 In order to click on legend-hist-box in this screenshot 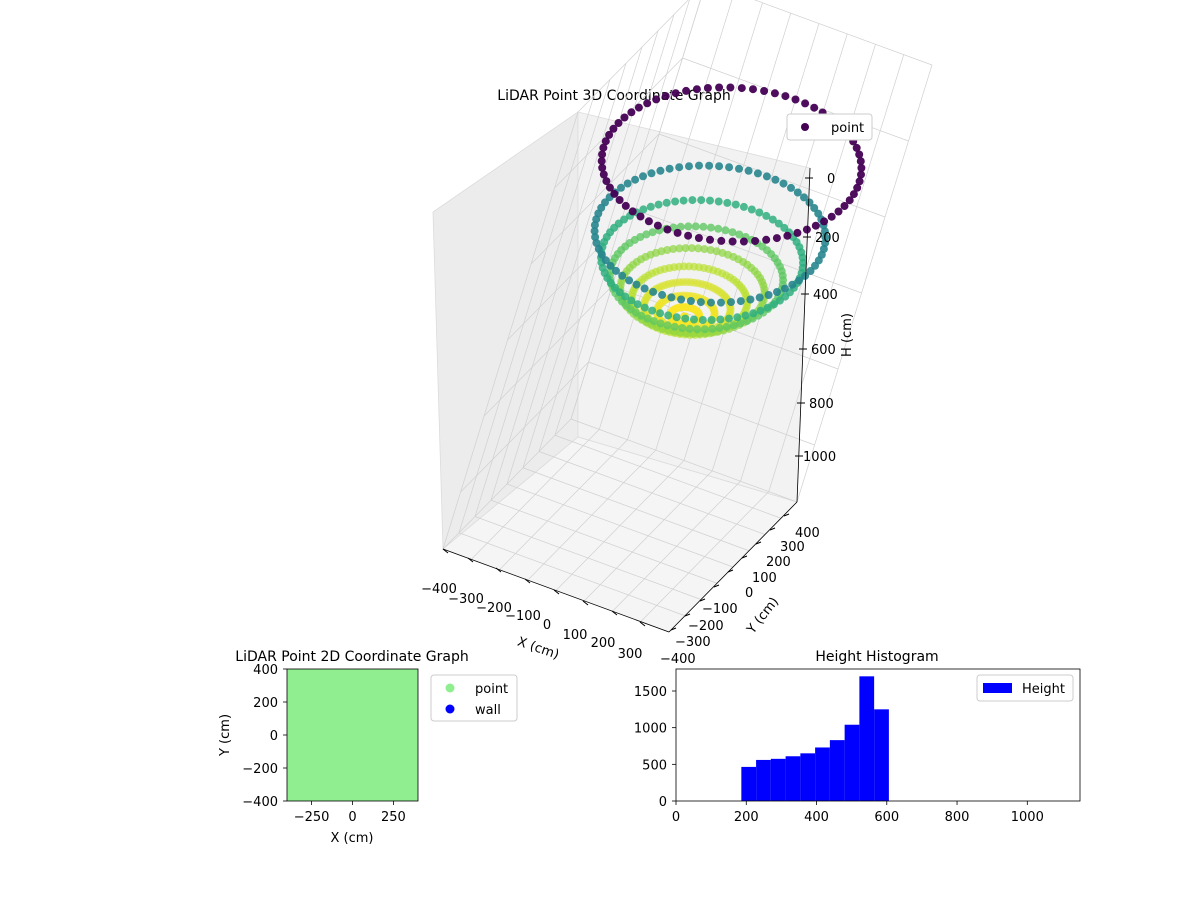, I will do `click(1025, 688)`.